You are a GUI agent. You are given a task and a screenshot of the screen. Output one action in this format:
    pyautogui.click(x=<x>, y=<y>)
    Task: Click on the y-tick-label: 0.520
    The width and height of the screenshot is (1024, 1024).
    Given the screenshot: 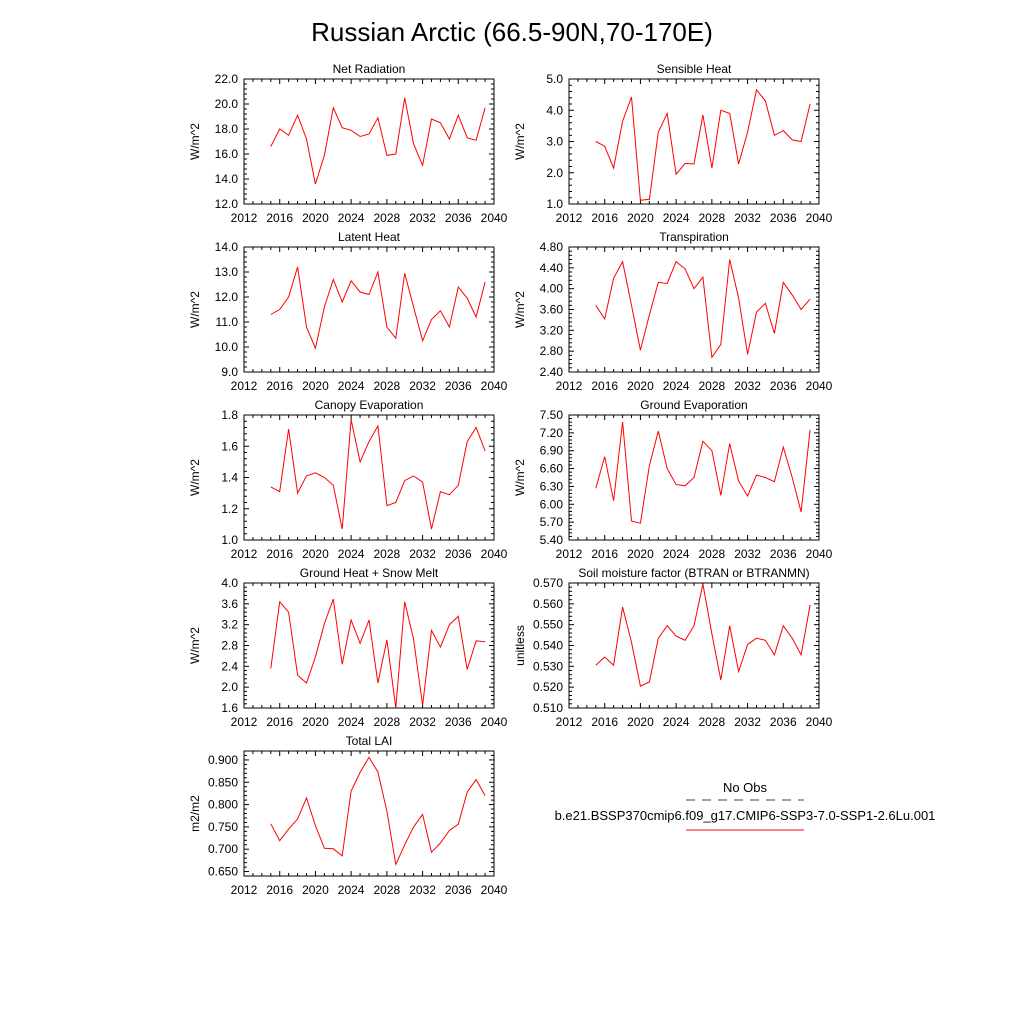 What is the action you would take?
    pyautogui.click(x=548, y=687)
    